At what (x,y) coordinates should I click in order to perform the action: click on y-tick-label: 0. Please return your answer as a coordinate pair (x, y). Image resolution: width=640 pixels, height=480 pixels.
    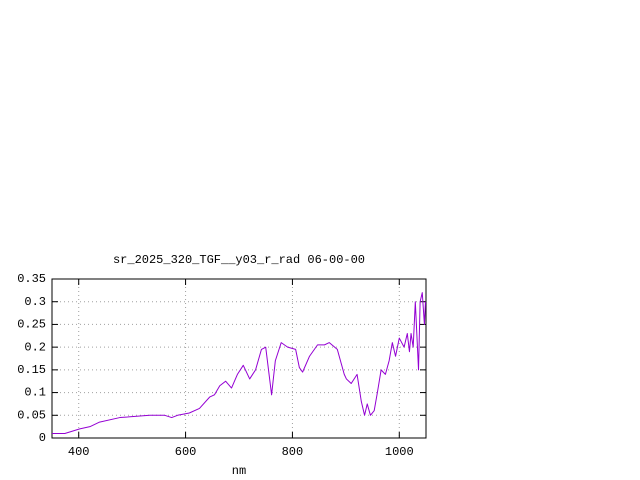
    Looking at the image, I should click on (42, 438).